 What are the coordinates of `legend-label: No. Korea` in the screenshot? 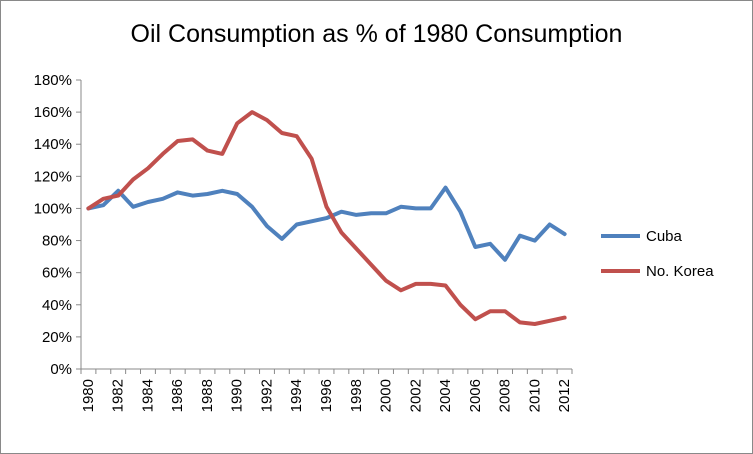 It's located at (680, 271).